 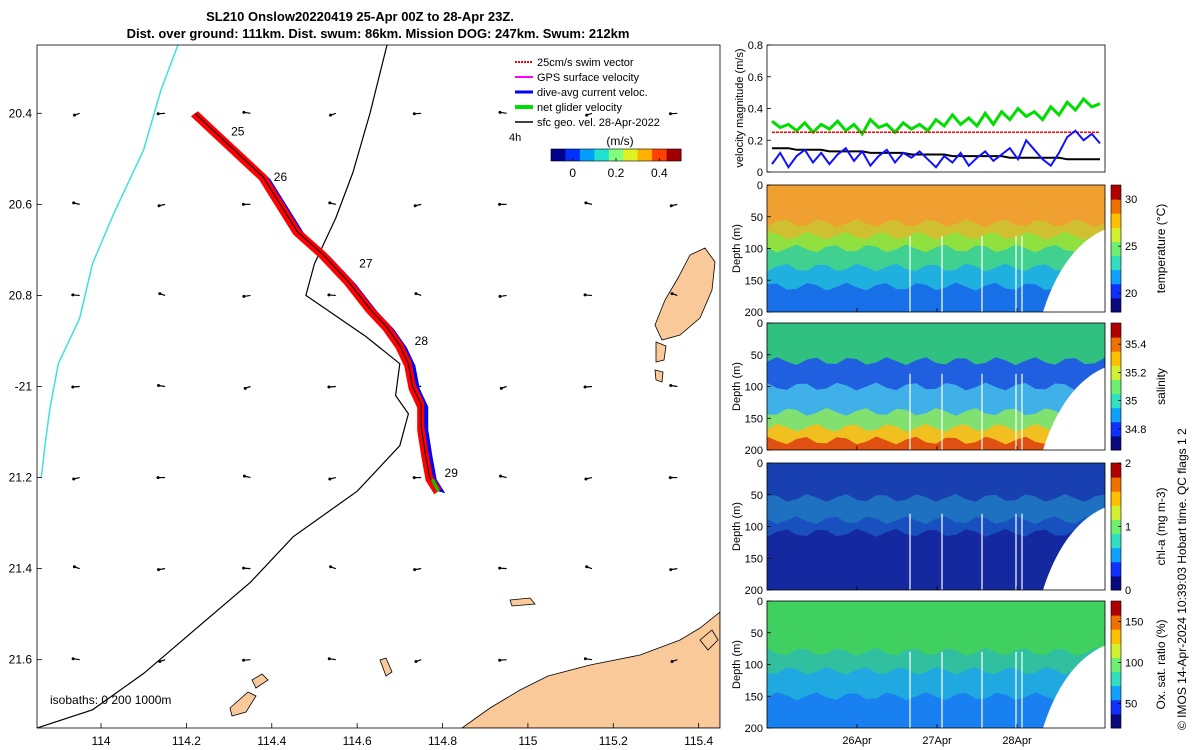 What do you see at coordinates (21, 478) in the screenshot?
I see `map-y-tick-label: 21.2` at bounding box center [21, 478].